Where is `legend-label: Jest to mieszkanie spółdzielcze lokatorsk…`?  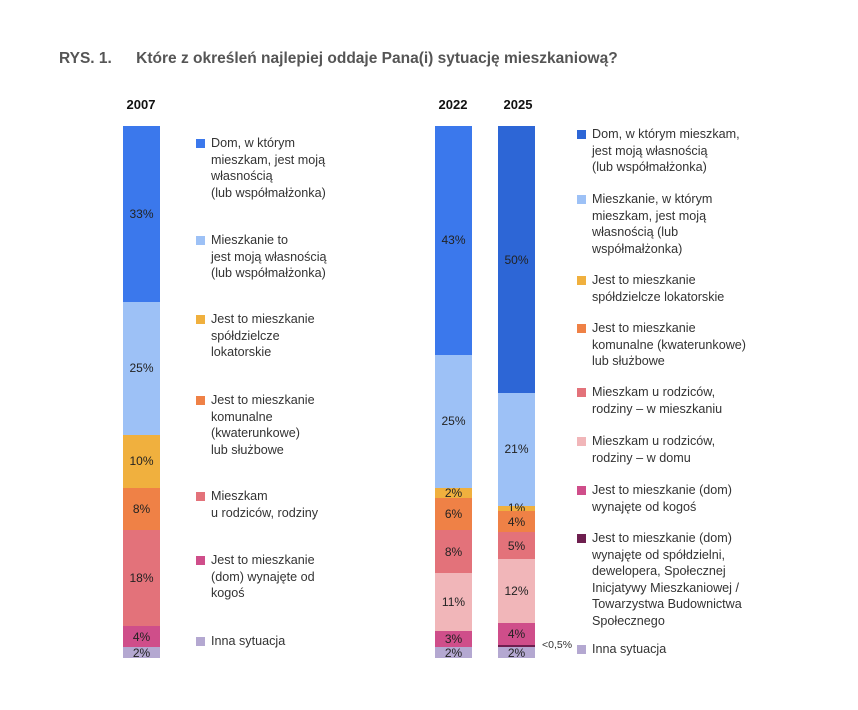
legend-label: Jest to mieszkanie spółdzielcze lokatorsk… is located at coordinates (658, 288).